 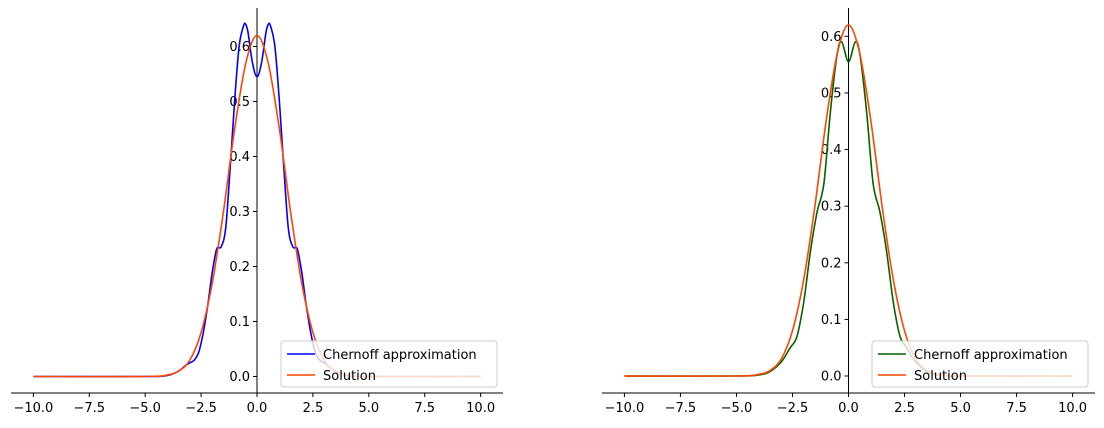 What do you see at coordinates (831, 37) in the screenshot?
I see `y-tick-label: 0.6` at bounding box center [831, 37].